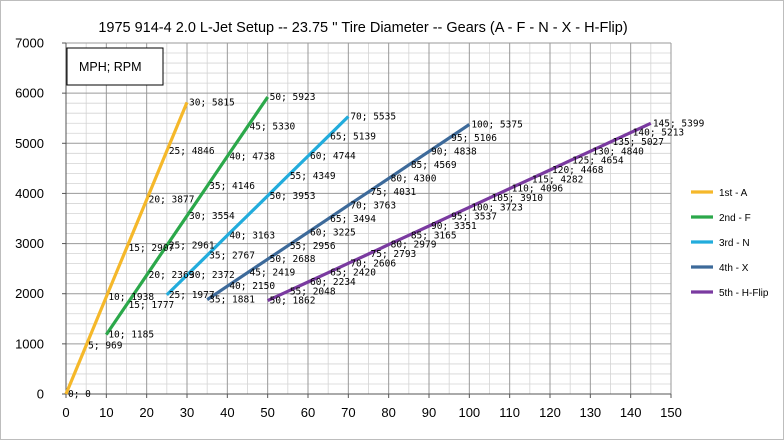 The height and width of the screenshot is (440, 784). What do you see at coordinates (267, 412) in the screenshot?
I see `x-tick-label: 50` at bounding box center [267, 412].